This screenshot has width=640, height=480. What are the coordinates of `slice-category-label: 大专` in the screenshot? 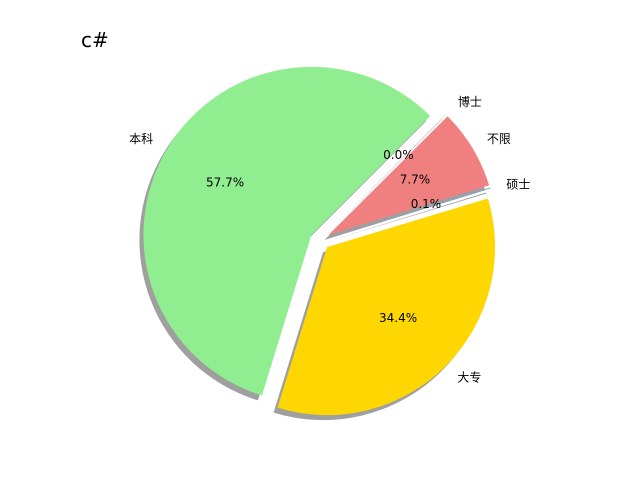 It's located at (469, 377).